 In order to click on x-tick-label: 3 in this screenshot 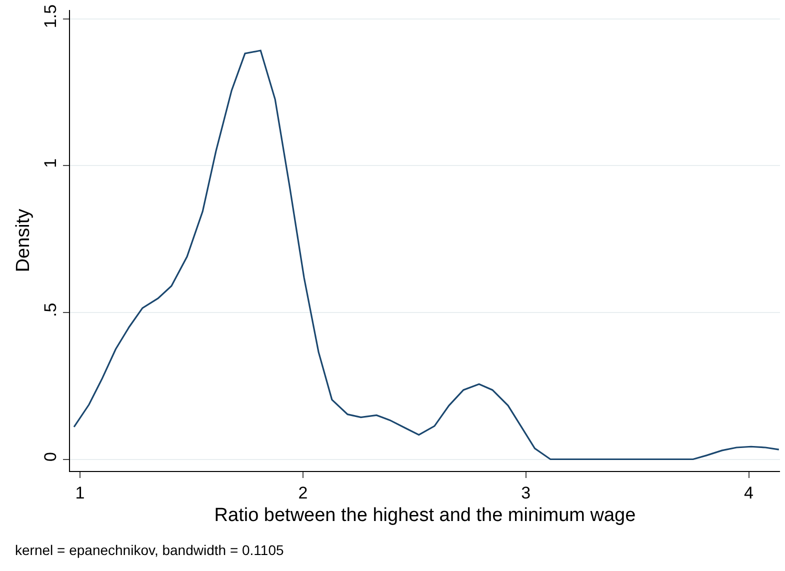, I will do `click(526, 492)`.